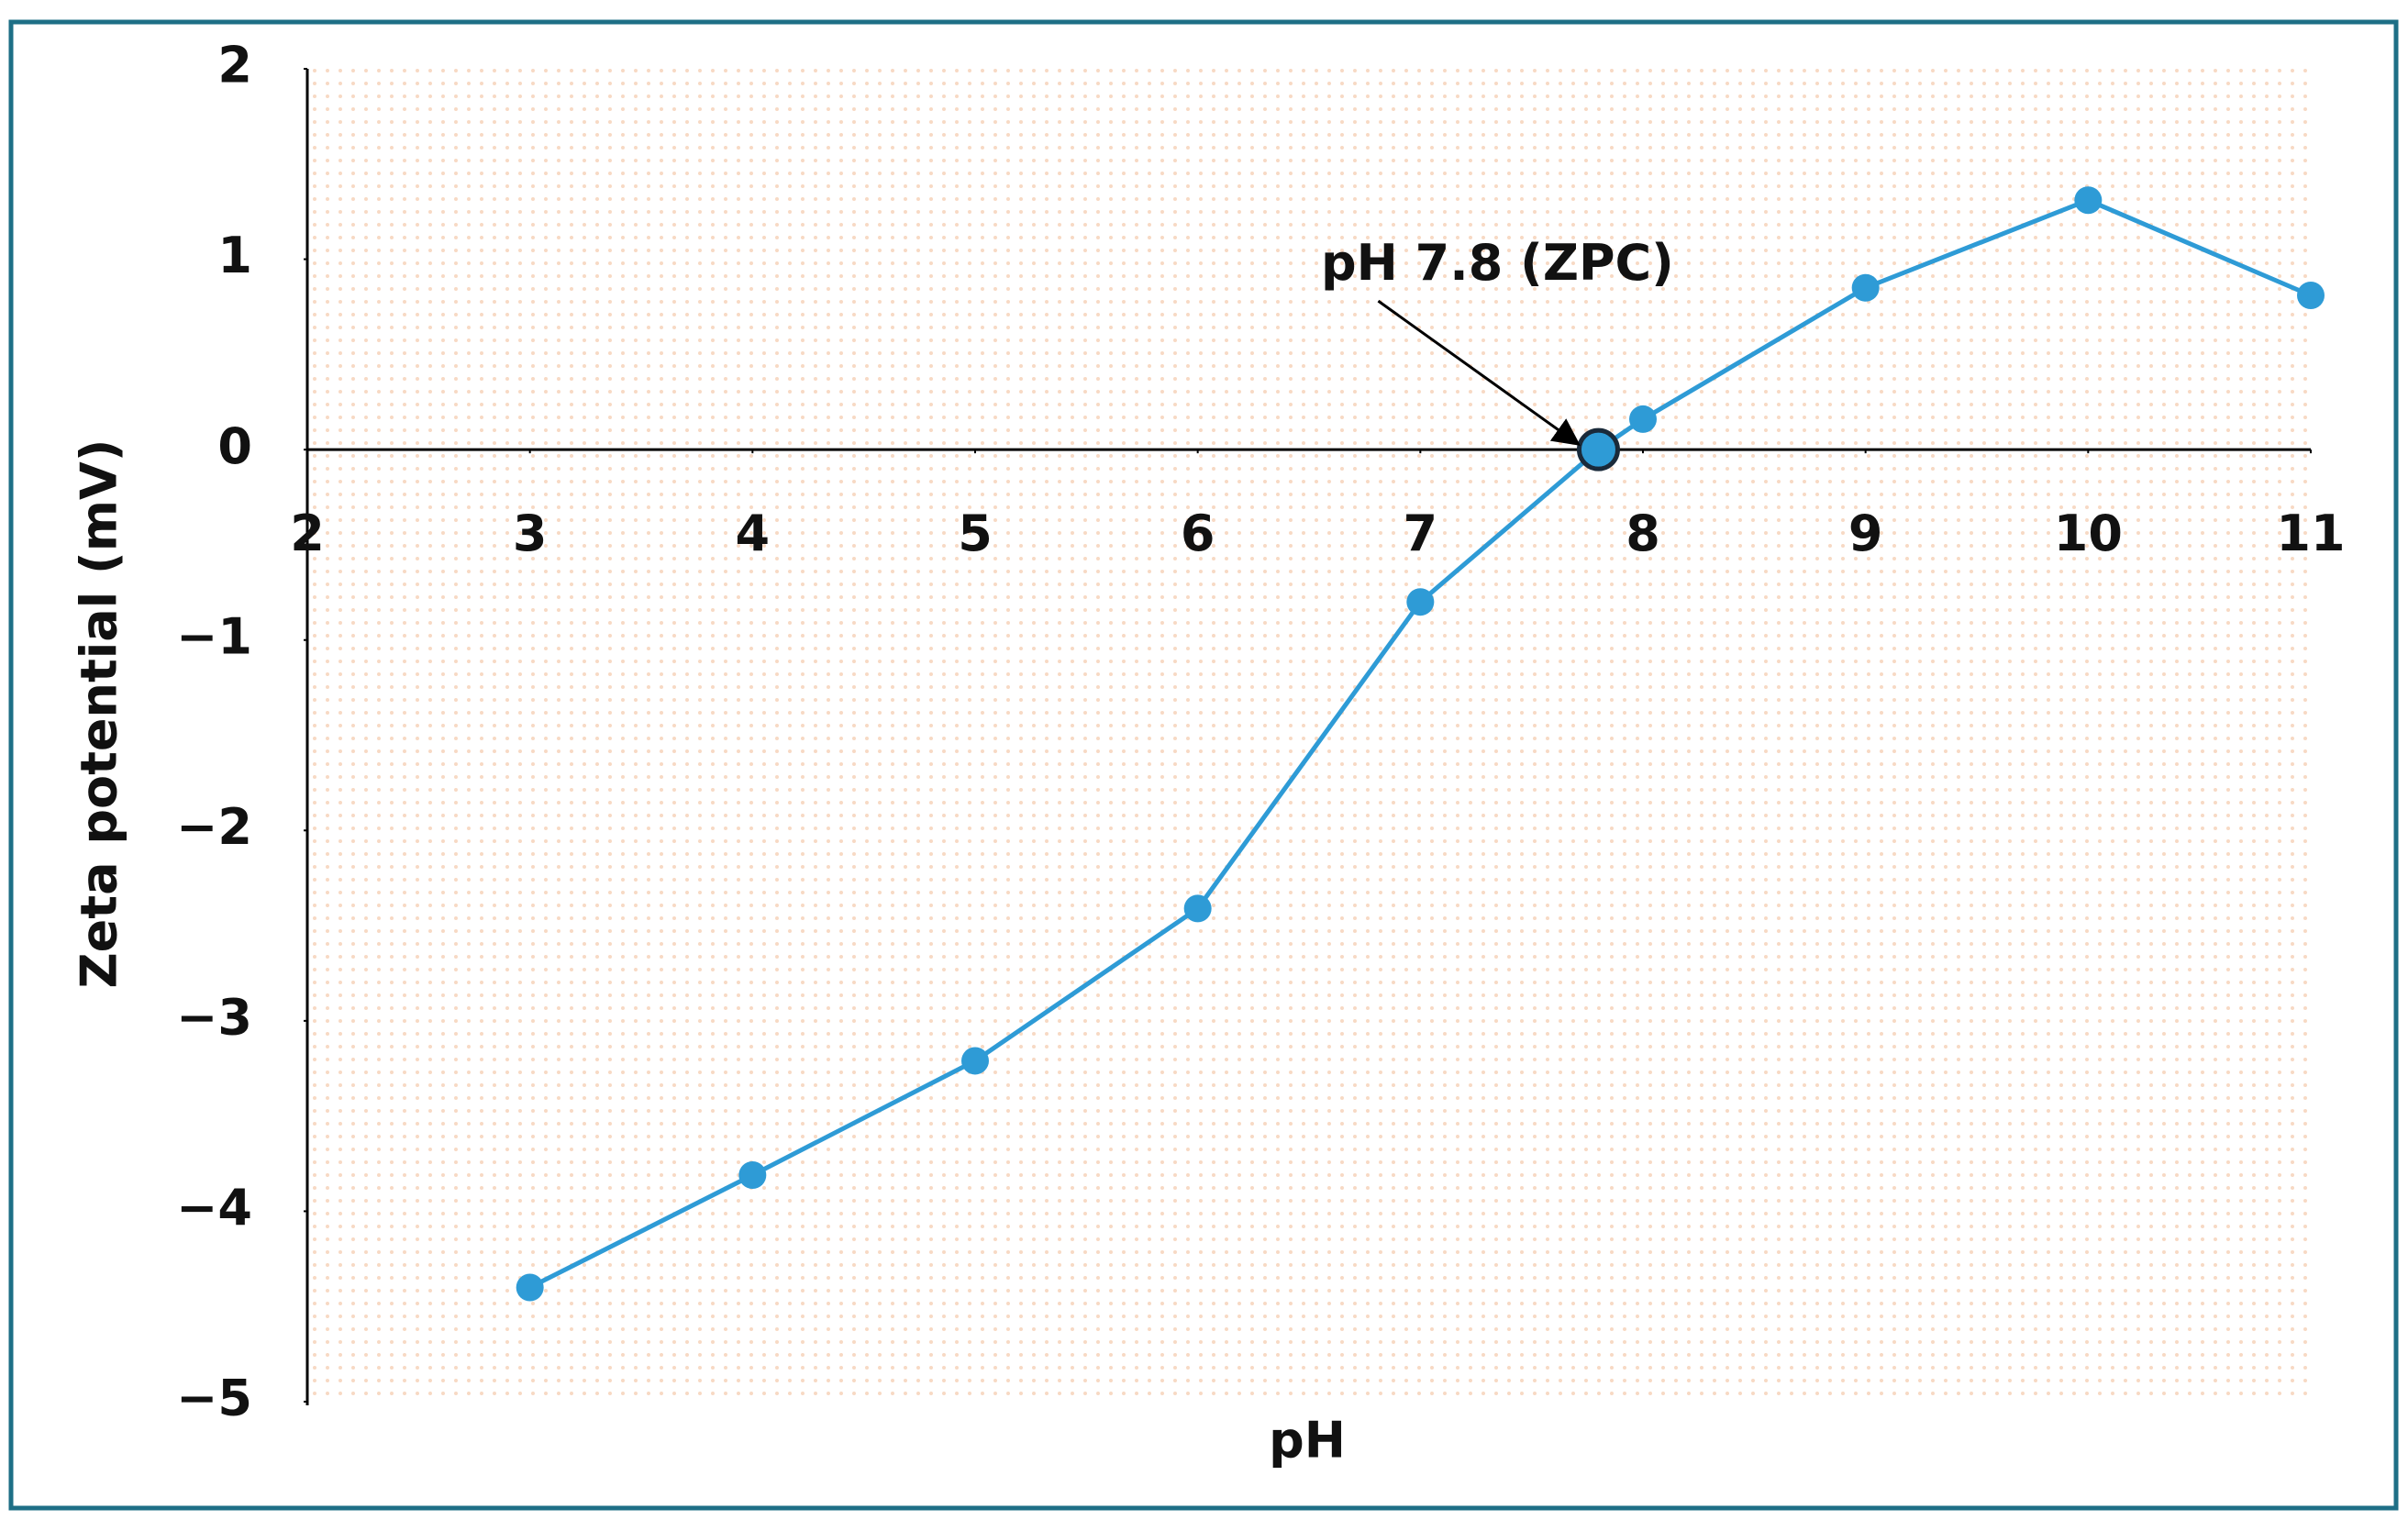  What do you see at coordinates (214, 1398) in the screenshot?
I see `y-tick-label: −5` at bounding box center [214, 1398].